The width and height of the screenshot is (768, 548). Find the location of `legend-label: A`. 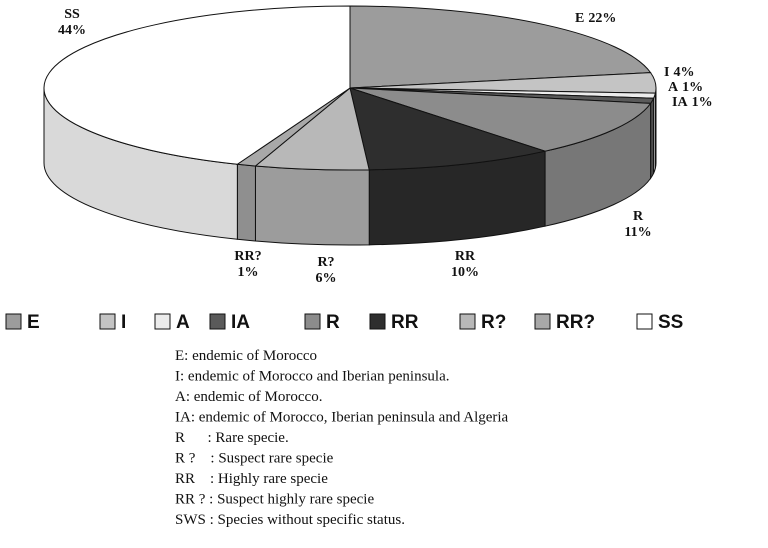

legend-label: A is located at coordinates (183, 322).